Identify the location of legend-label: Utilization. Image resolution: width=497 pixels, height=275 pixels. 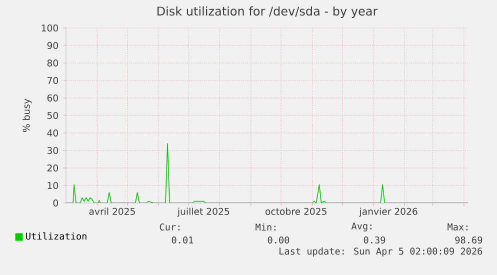
(56, 236).